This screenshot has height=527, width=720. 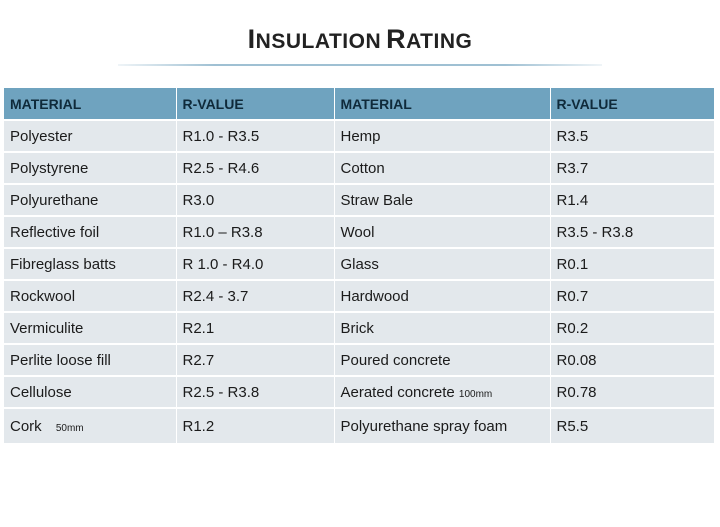 What do you see at coordinates (43, 296) in the screenshot?
I see `material-cell-left-text: Rockwool` at bounding box center [43, 296].